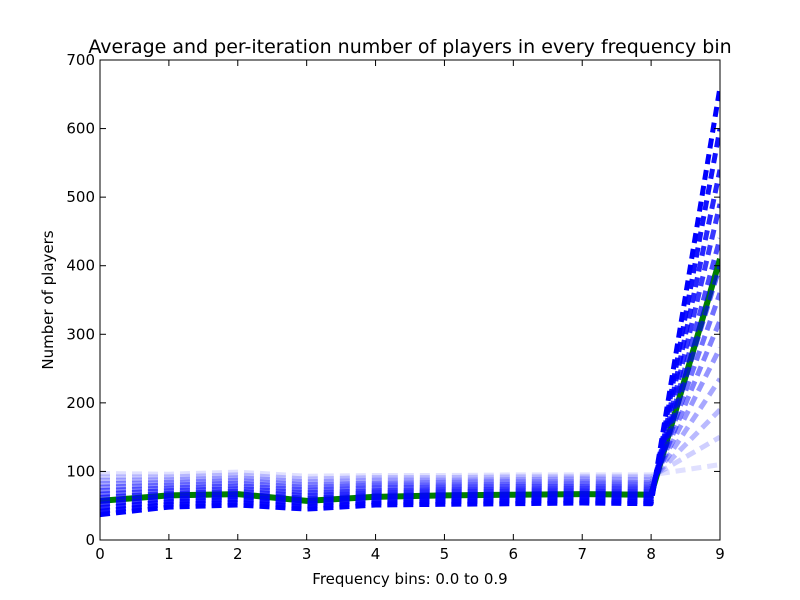 This screenshot has width=800, height=600. Describe the element at coordinates (582, 554) in the screenshot. I see `x-tick-label: 7` at that location.